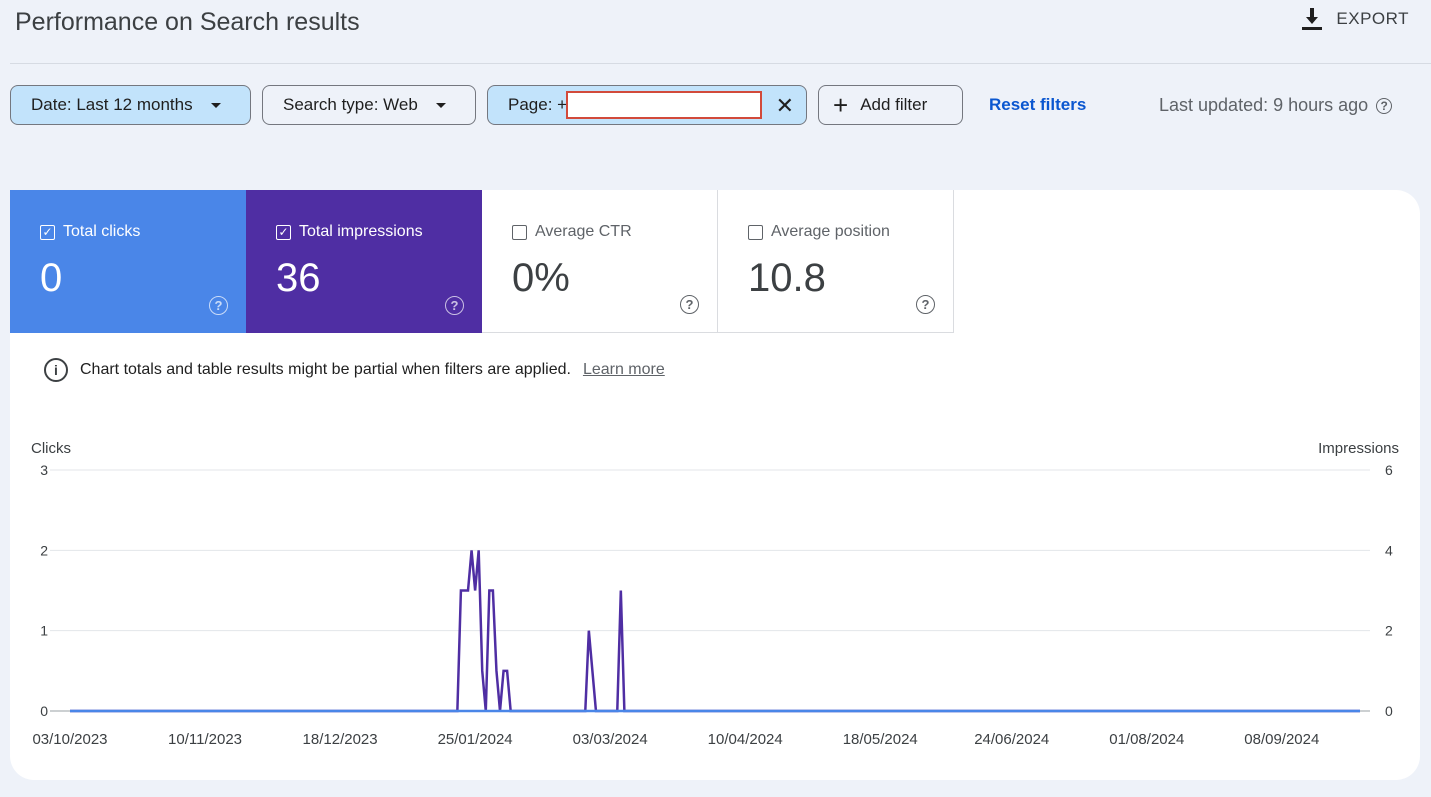 Image resolution: width=1431 pixels, height=797 pixels. I want to click on y-axis-right-label: Impressions, so click(1358, 448).